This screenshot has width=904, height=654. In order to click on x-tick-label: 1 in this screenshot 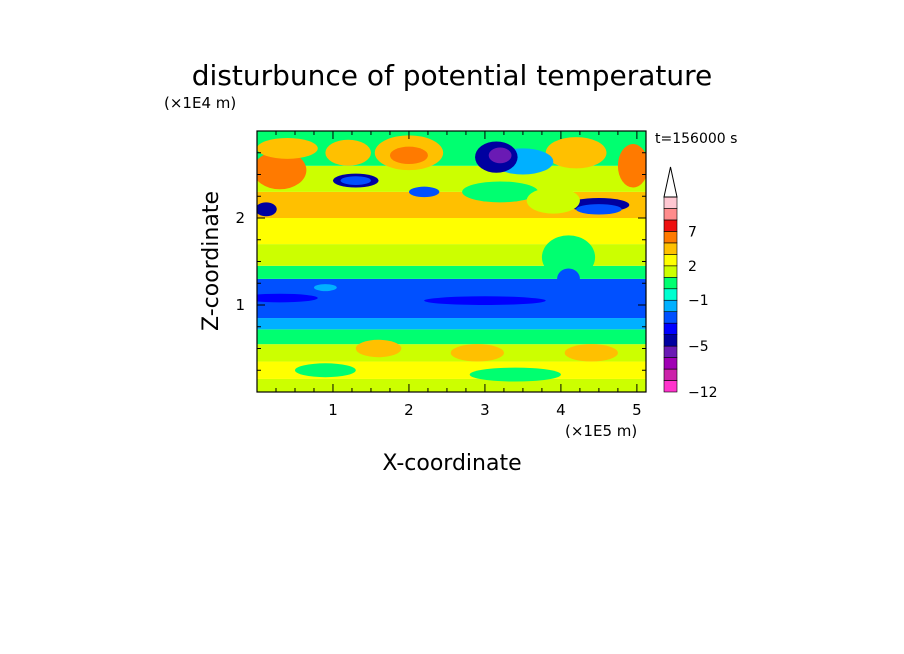, I will do `click(333, 410)`.